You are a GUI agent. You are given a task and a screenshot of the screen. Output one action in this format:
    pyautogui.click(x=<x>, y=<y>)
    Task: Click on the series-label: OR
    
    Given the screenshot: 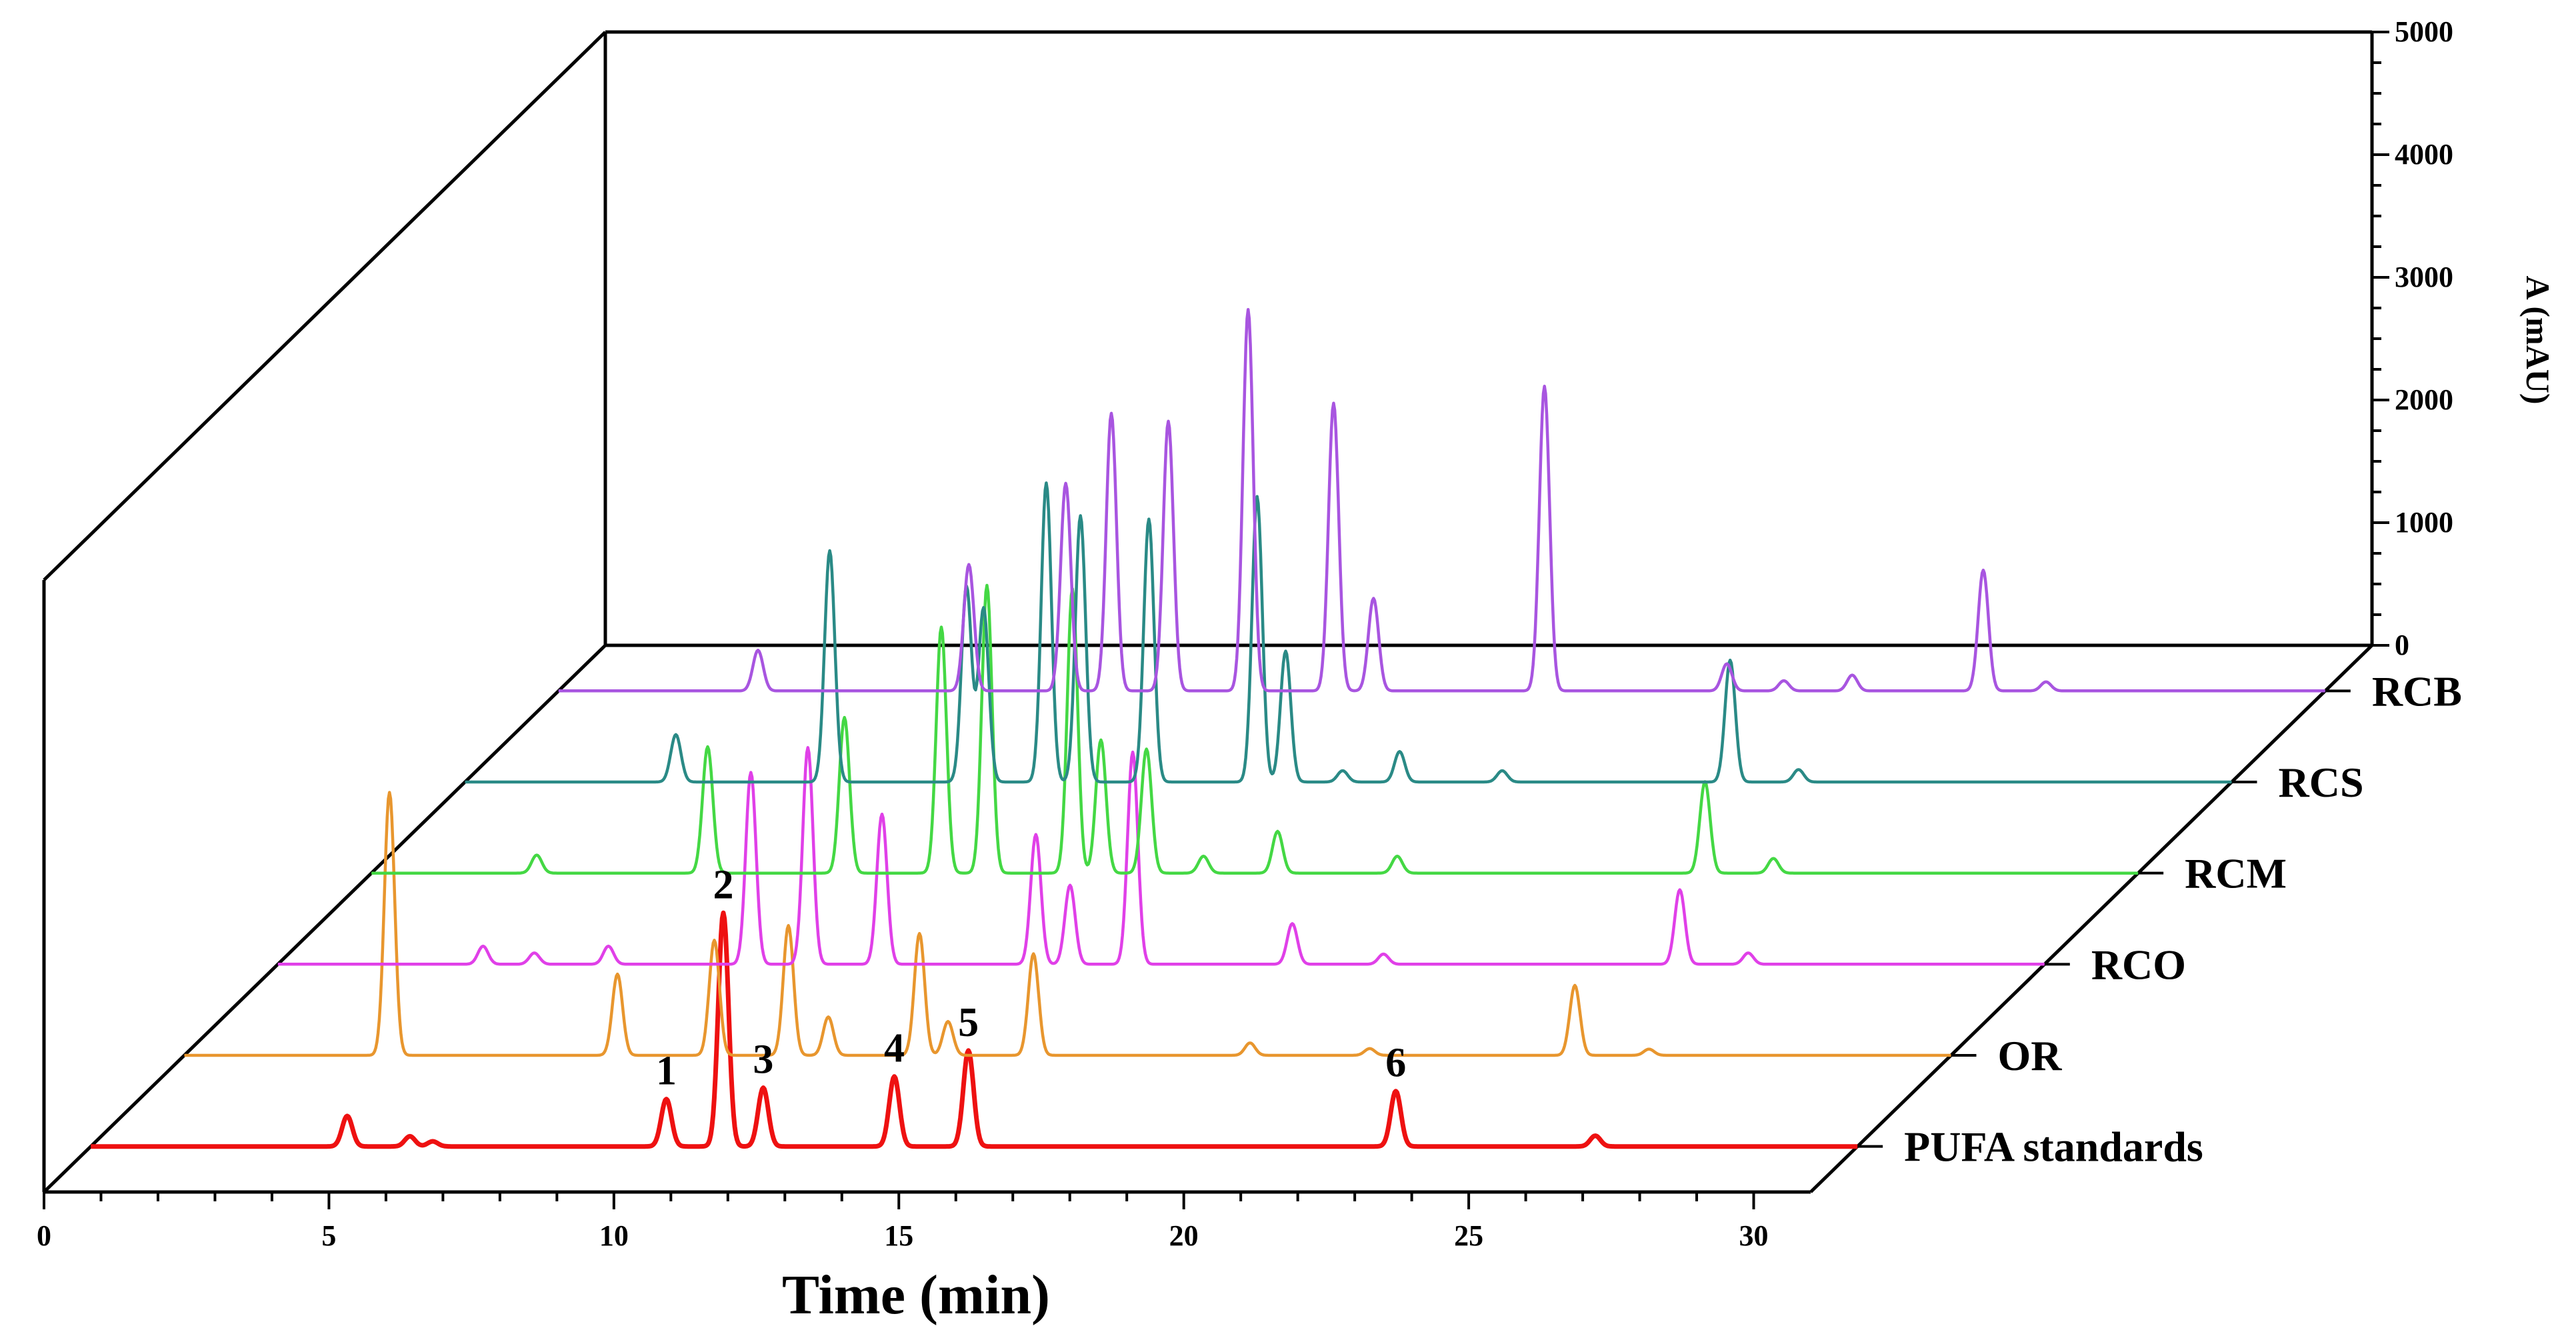 What is the action you would take?
    pyautogui.click(x=2030, y=1055)
    